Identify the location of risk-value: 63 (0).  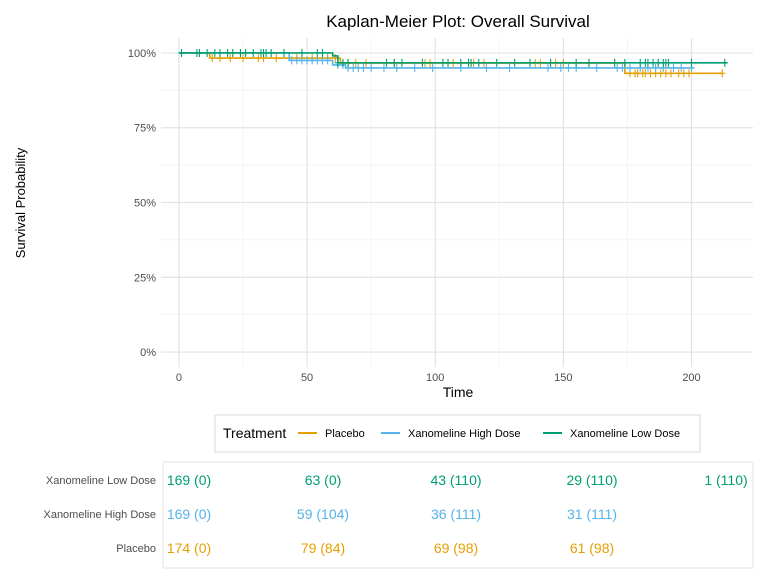
(323, 480).